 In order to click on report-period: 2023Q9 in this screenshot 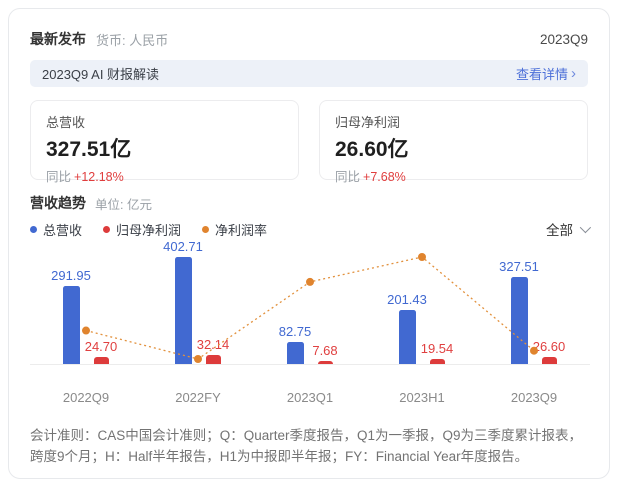, I will do `click(563, 39)`.